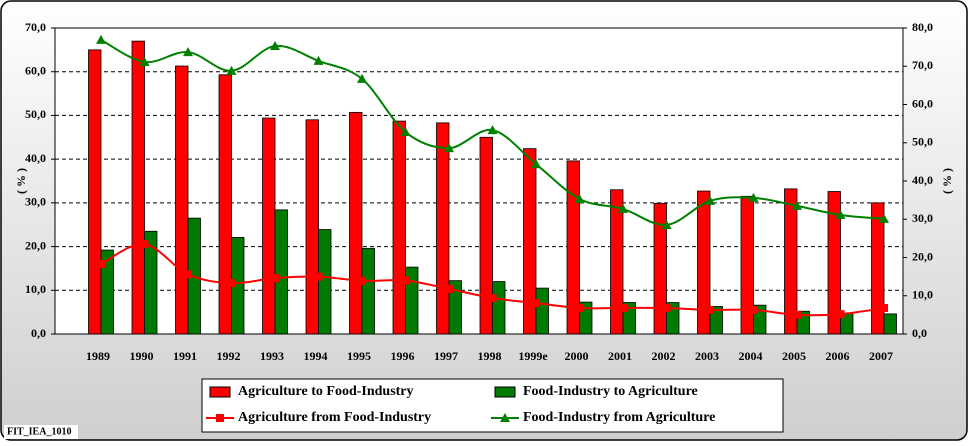 This screenshot has height=446, width=968. I want to click on y2-tick-label: 50,0, so click(922, 142).